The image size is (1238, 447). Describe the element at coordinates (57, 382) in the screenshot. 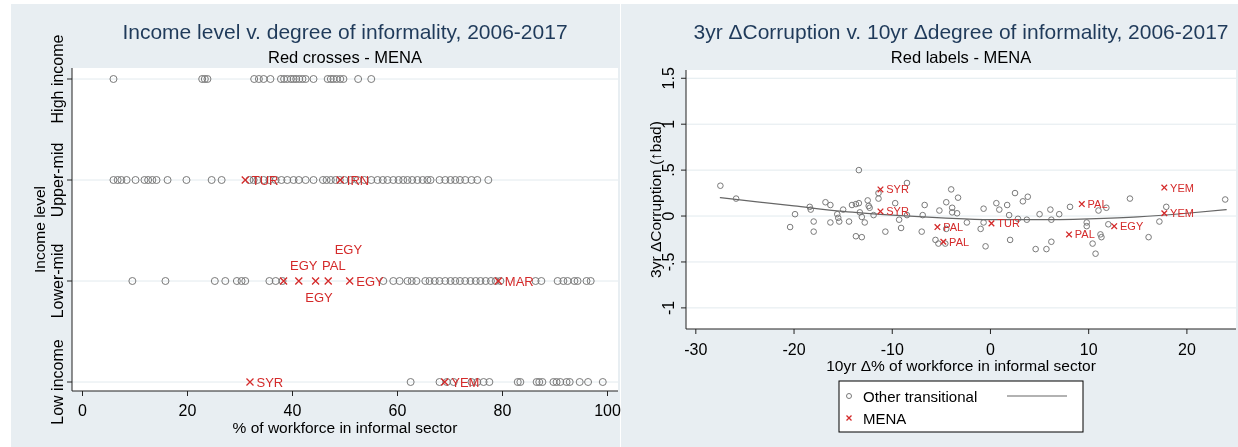

I see `y-tick-label: Low income` at that location.